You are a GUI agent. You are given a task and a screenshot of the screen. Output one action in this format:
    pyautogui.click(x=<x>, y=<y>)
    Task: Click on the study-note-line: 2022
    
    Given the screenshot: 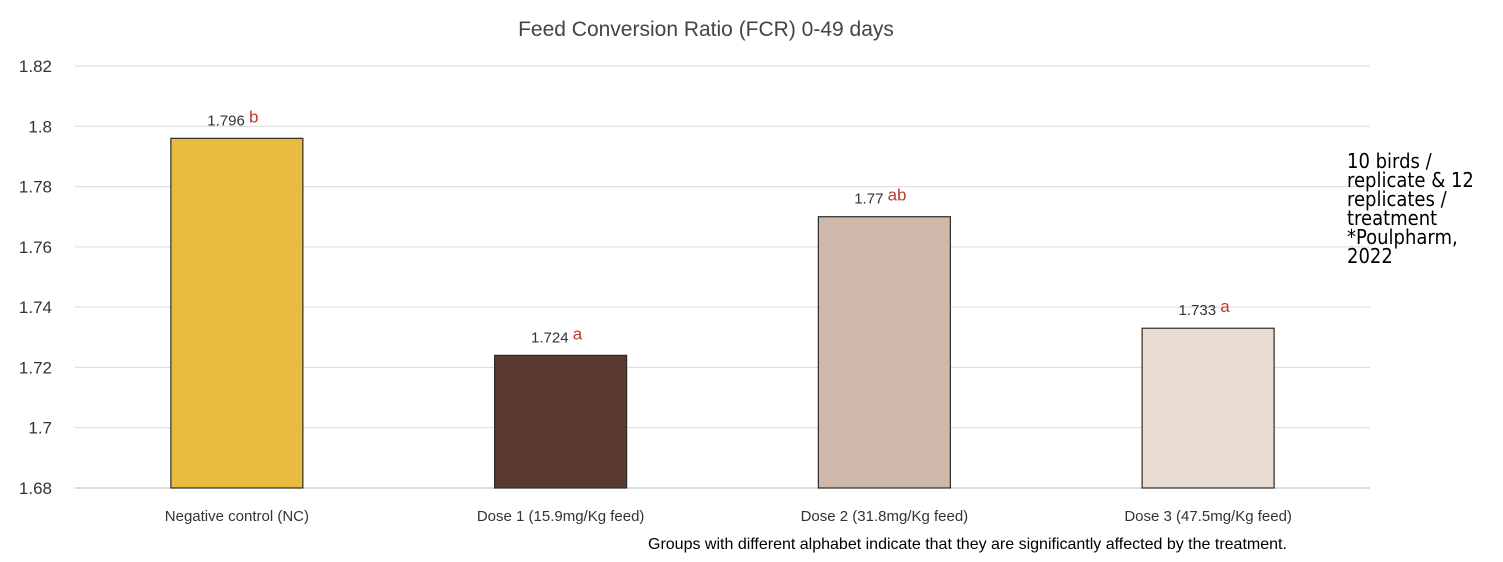 What is the action you would take?
    pyautogui.click(x=1370, y=256)
    